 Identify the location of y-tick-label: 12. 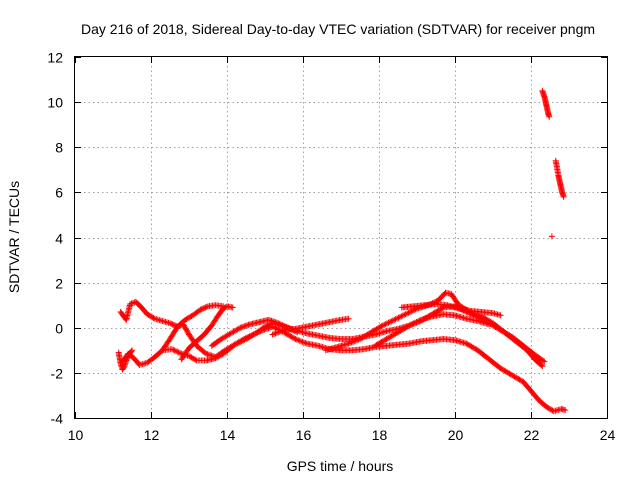
(55, 58).